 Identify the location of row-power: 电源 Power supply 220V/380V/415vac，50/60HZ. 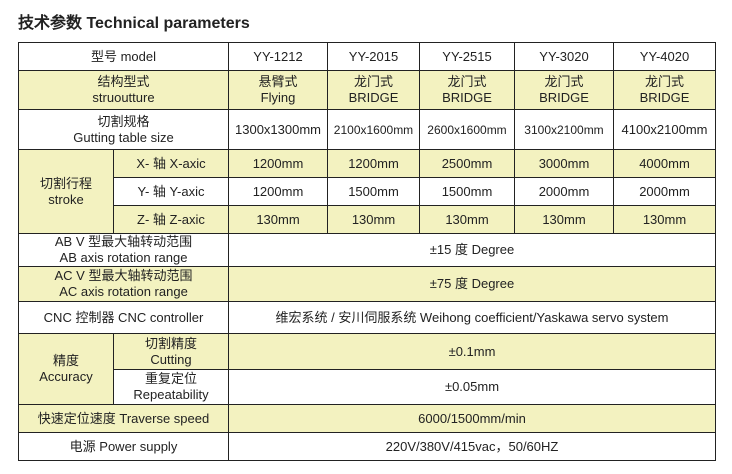
(367, 446).